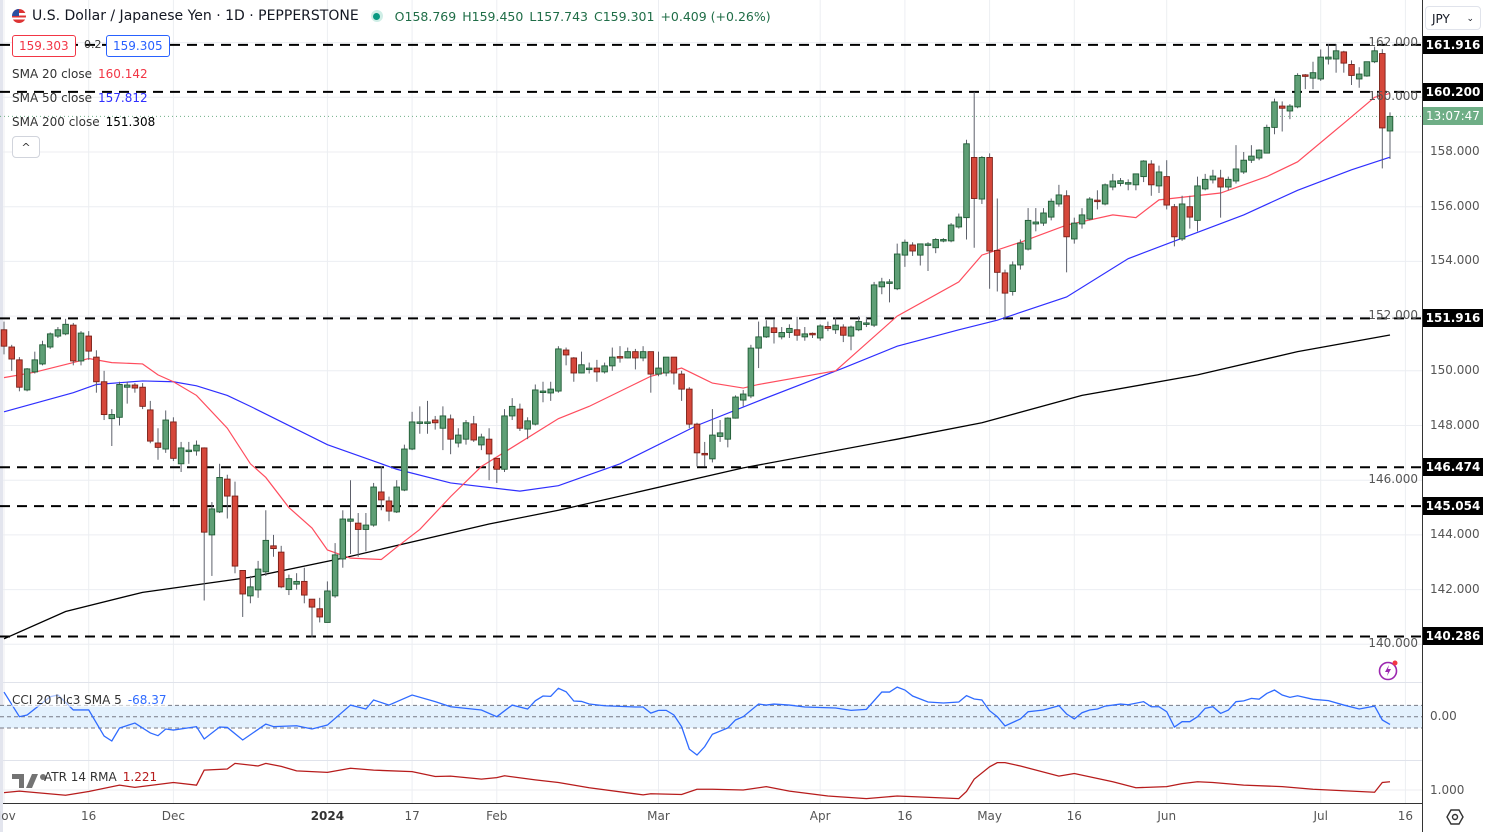 Image resolution: width=1490 pixels, height=832 pixels. Describe the element at coordinates (44, 46) in the screenshot. I see `sell-price-button: 159.303` at that location.